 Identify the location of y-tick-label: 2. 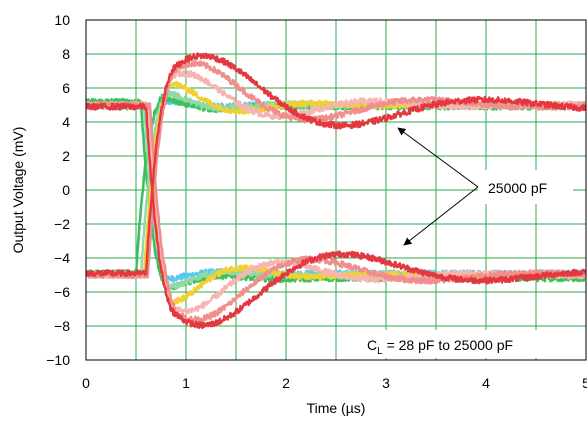
(66, 156).